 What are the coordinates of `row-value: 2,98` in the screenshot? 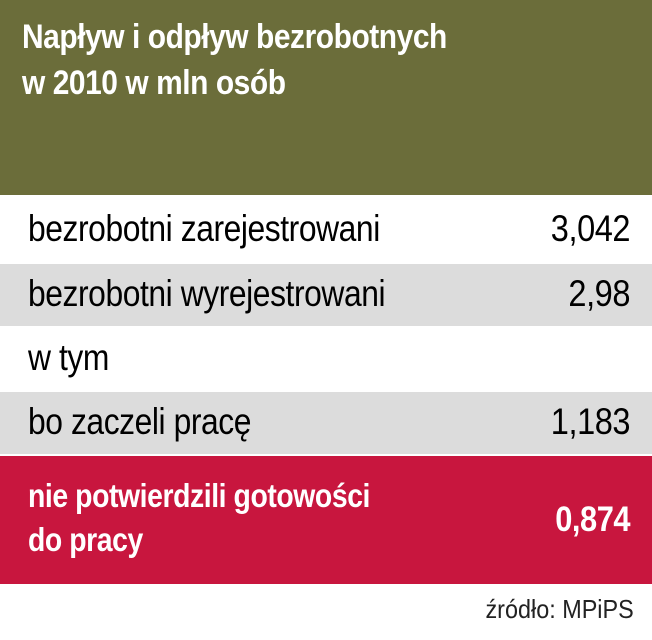 It's located at (599, 293).